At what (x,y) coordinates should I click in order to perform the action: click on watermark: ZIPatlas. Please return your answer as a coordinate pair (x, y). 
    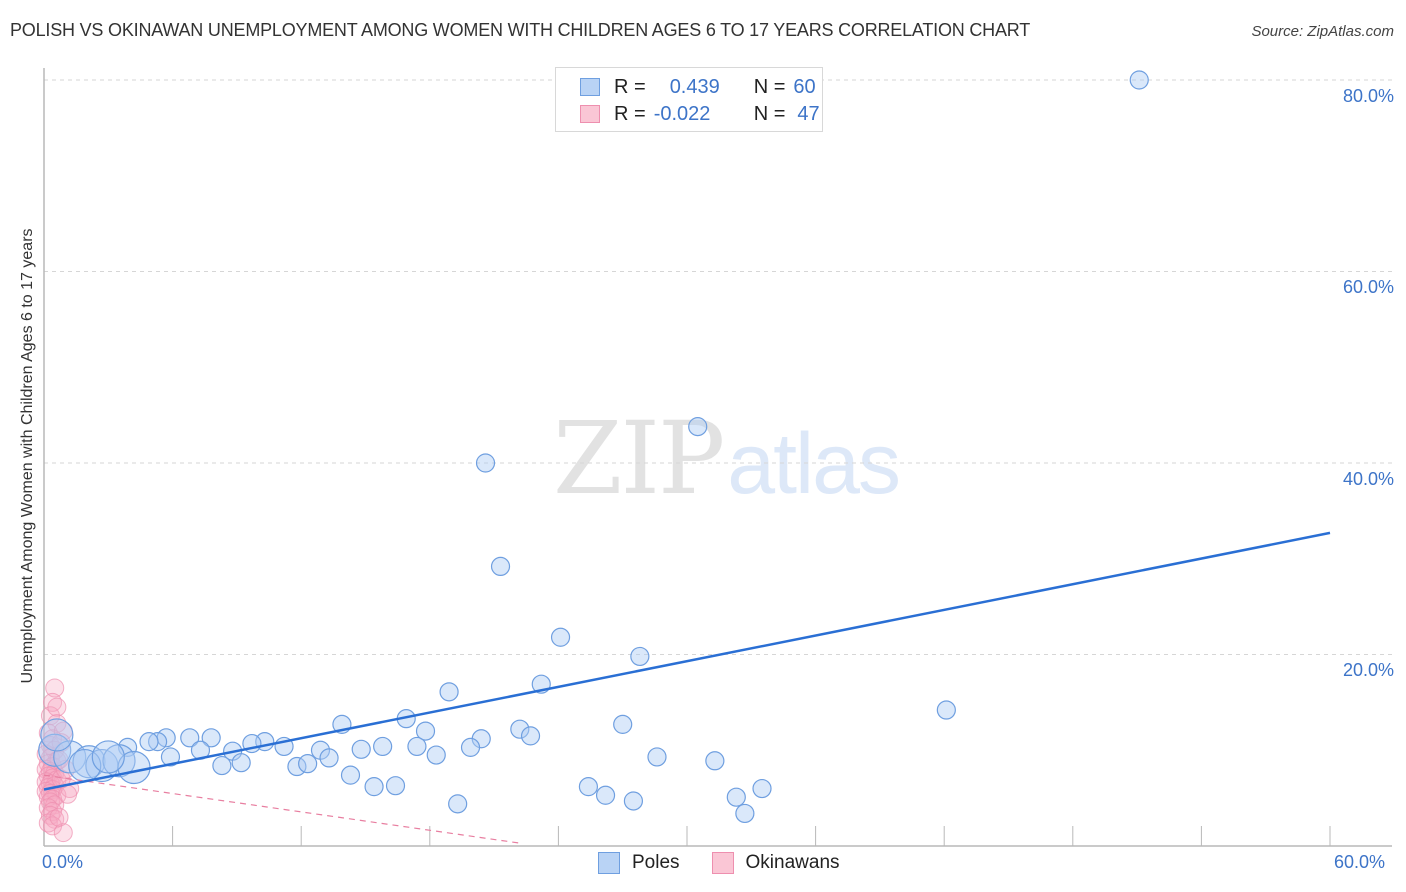
    Looking at the image, I should click on (727, 458).